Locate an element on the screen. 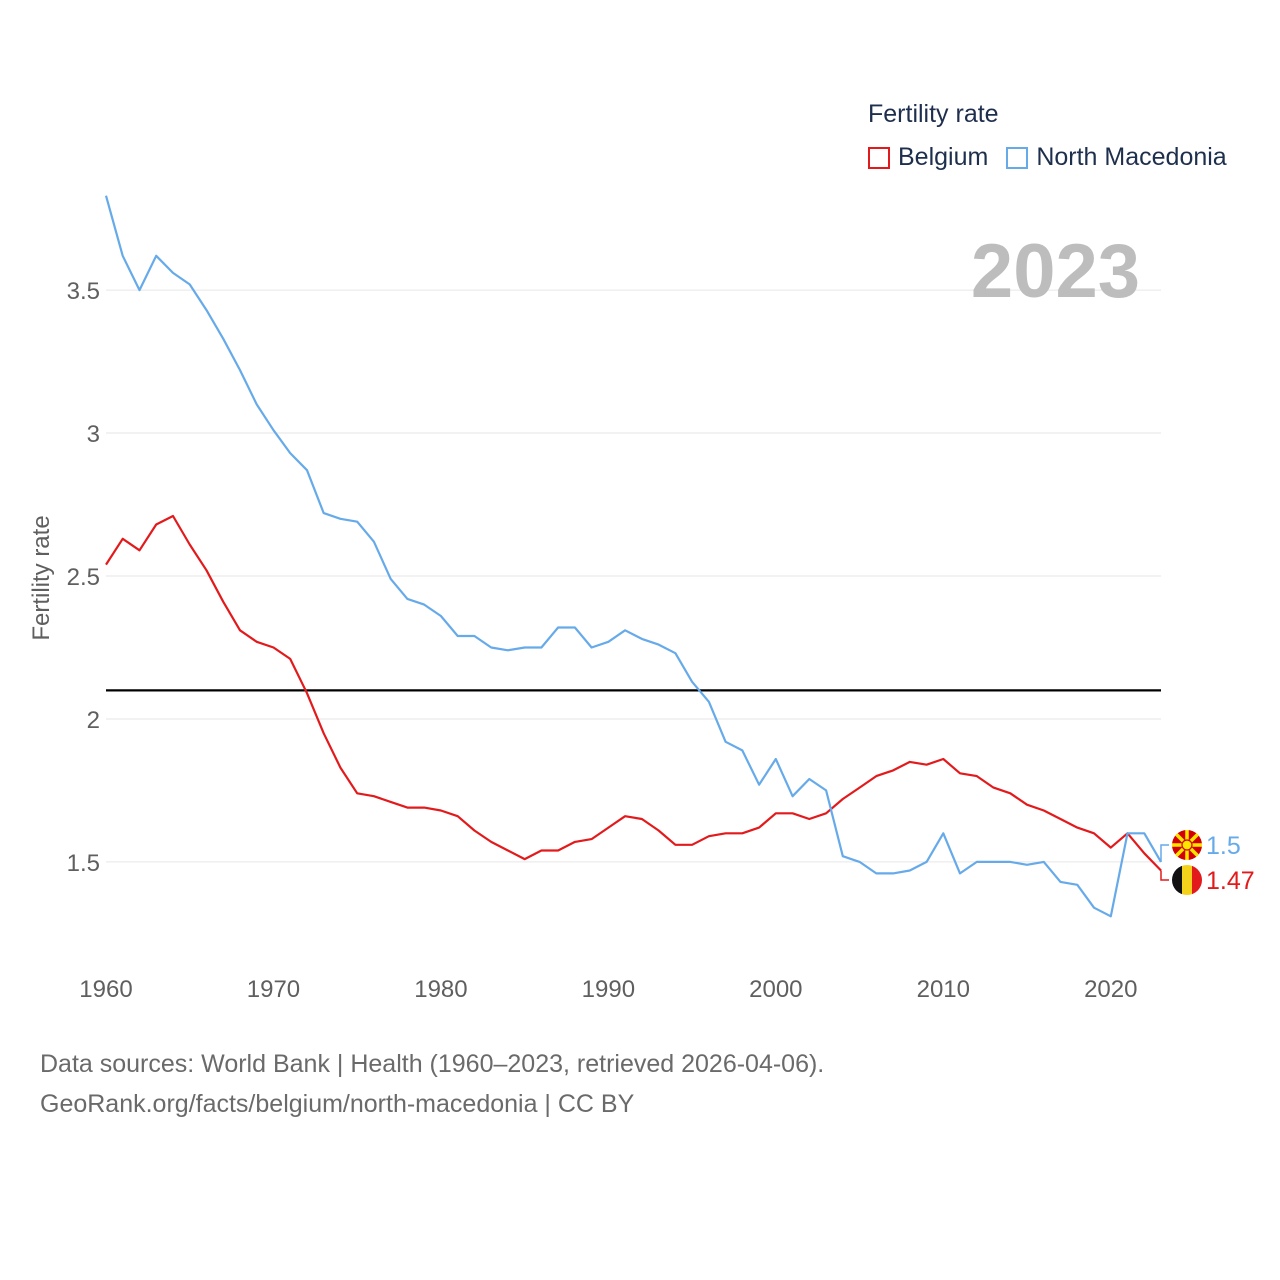  belgium-flag-icon is located at coordinates (1187, 880).